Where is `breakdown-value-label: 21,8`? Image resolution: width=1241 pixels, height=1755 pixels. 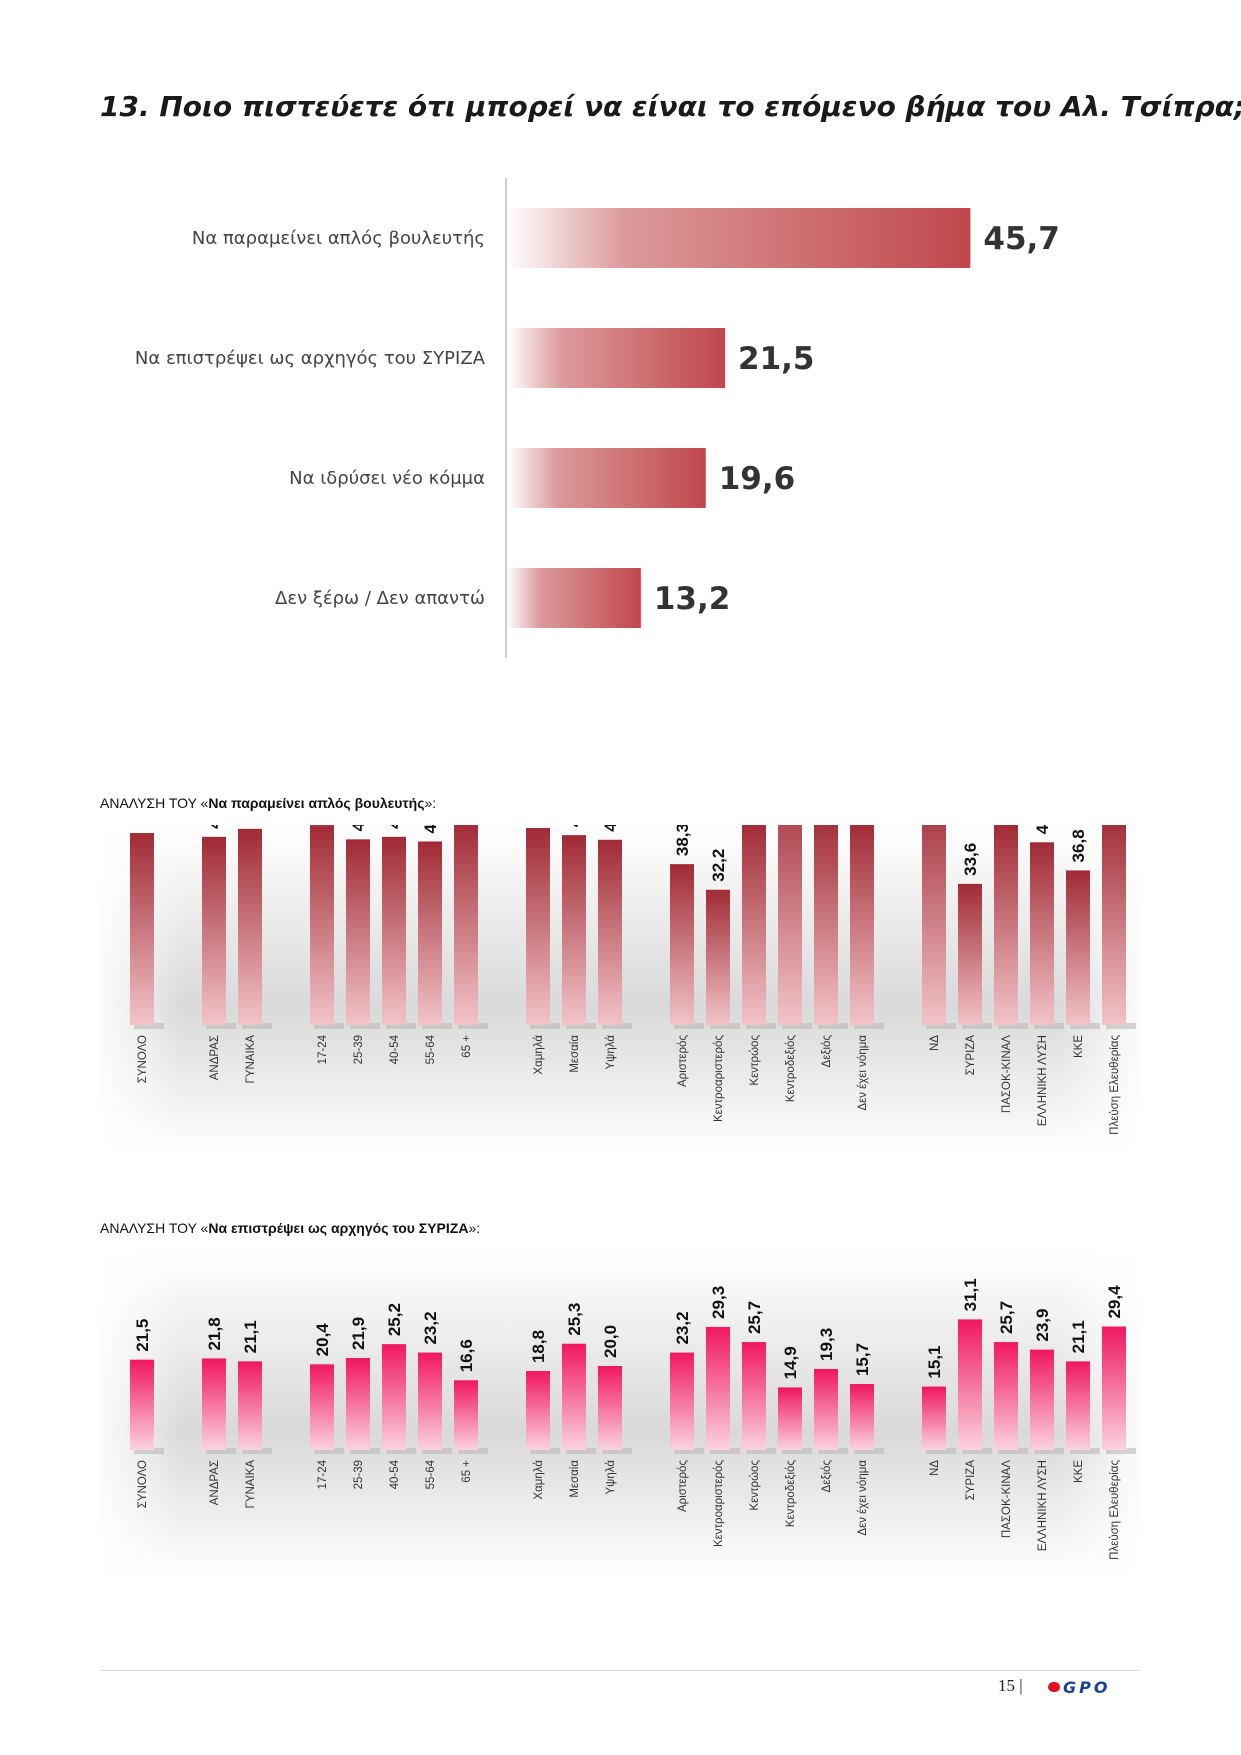
breakdown-value-label: 21,8 is located at coordinates (214, 1333).